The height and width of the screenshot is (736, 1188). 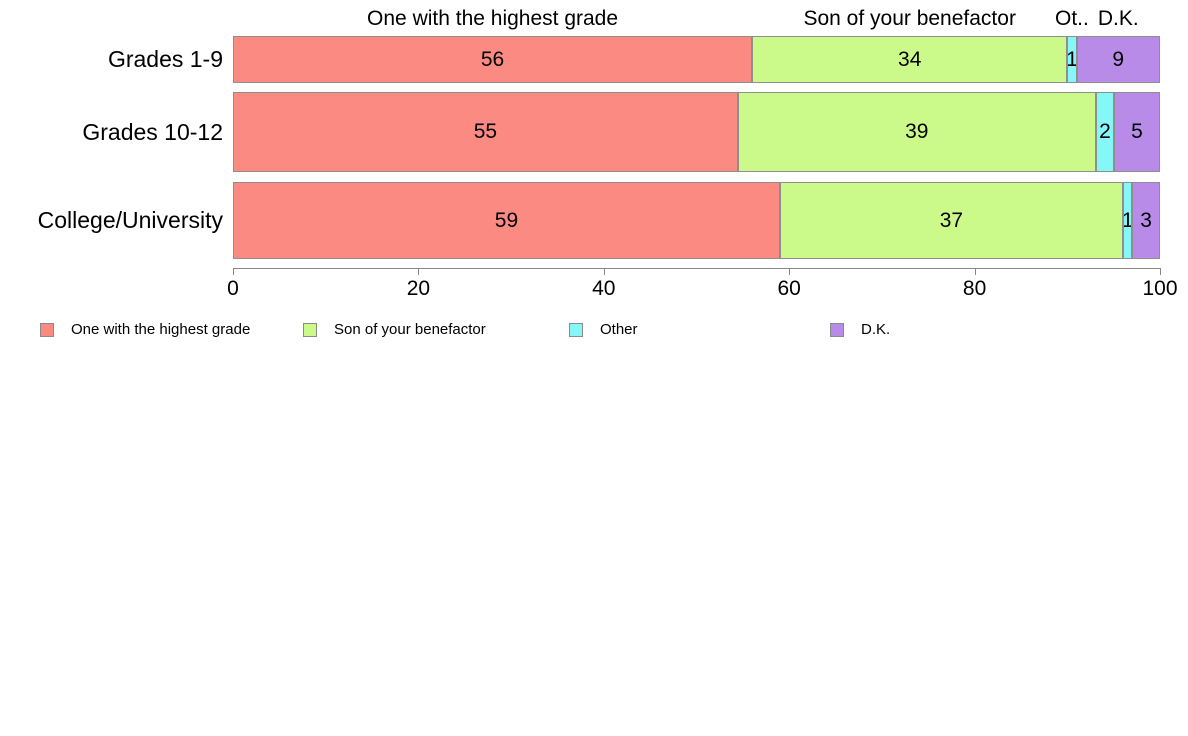 I want to click on bar-value-label: 2, so click(x=1105, y=131).